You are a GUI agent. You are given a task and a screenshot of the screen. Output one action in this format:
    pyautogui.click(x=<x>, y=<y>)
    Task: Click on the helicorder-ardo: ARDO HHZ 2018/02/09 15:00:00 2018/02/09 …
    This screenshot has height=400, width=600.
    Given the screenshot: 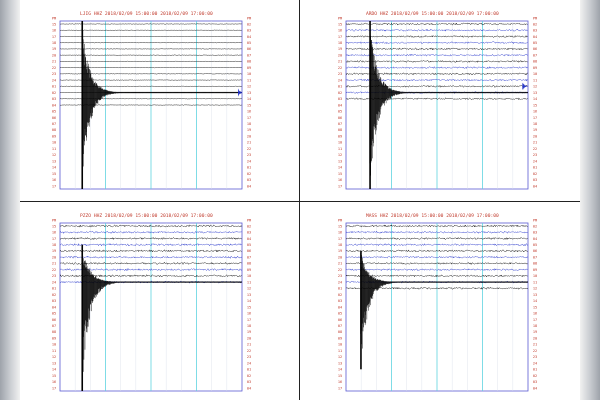 What is the action you would take?
    pyautogui.click(x=438, y=100)
    